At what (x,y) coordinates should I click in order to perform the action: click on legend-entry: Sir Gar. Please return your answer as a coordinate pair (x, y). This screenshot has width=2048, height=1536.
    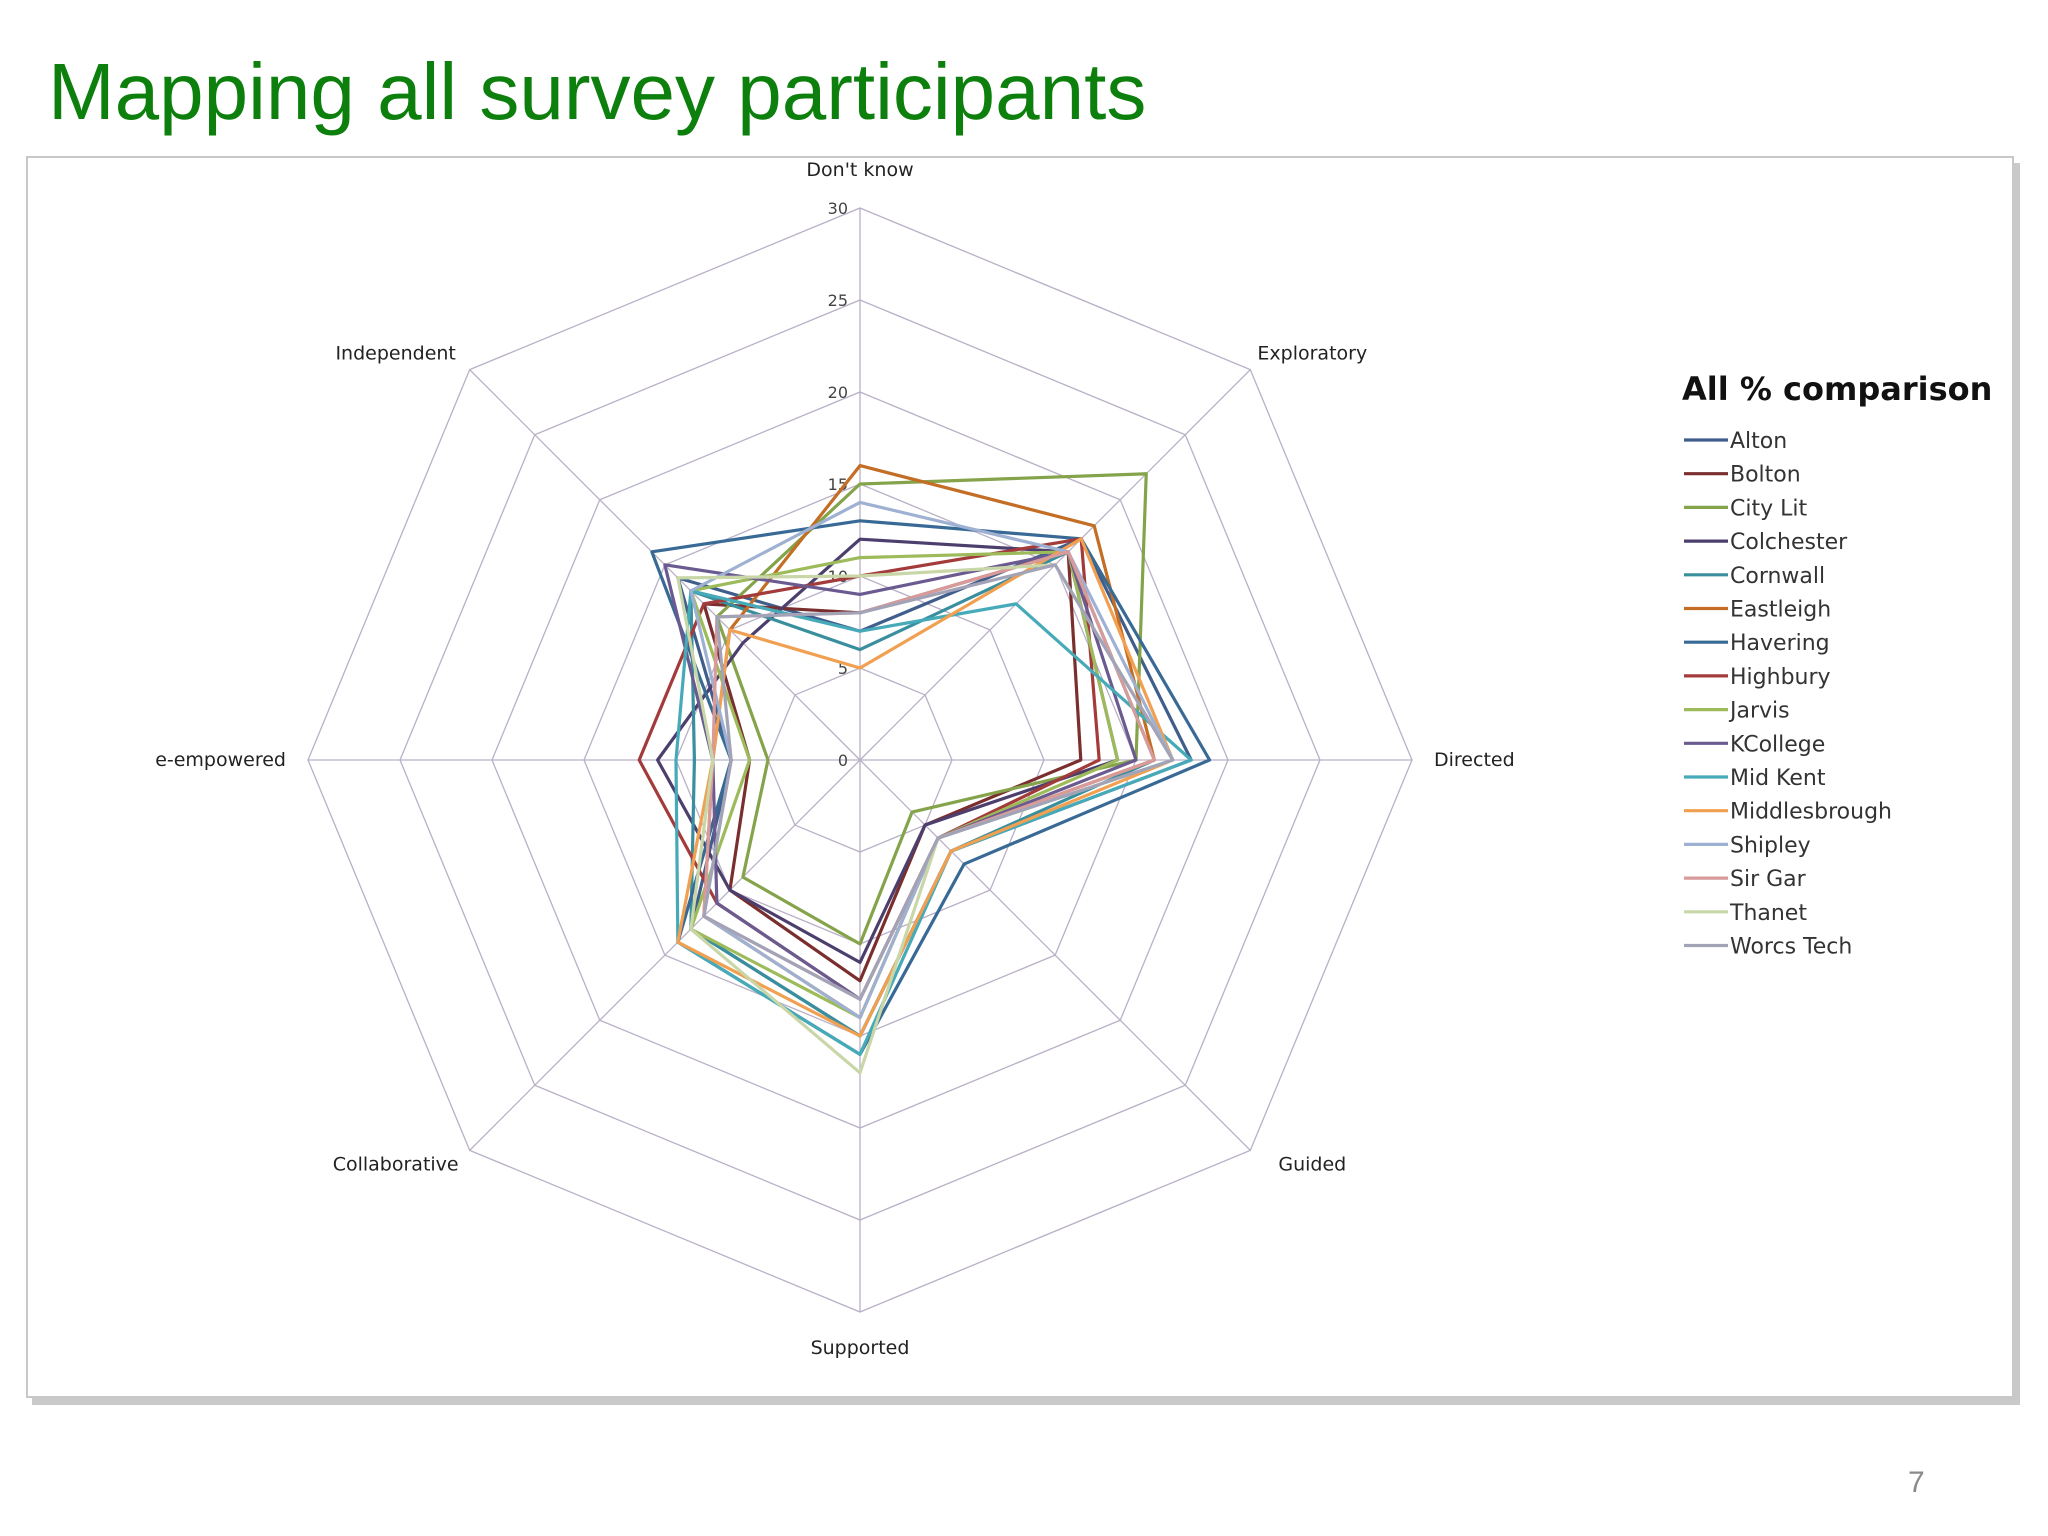
    Looking at the image, I should click on (1768, 879).